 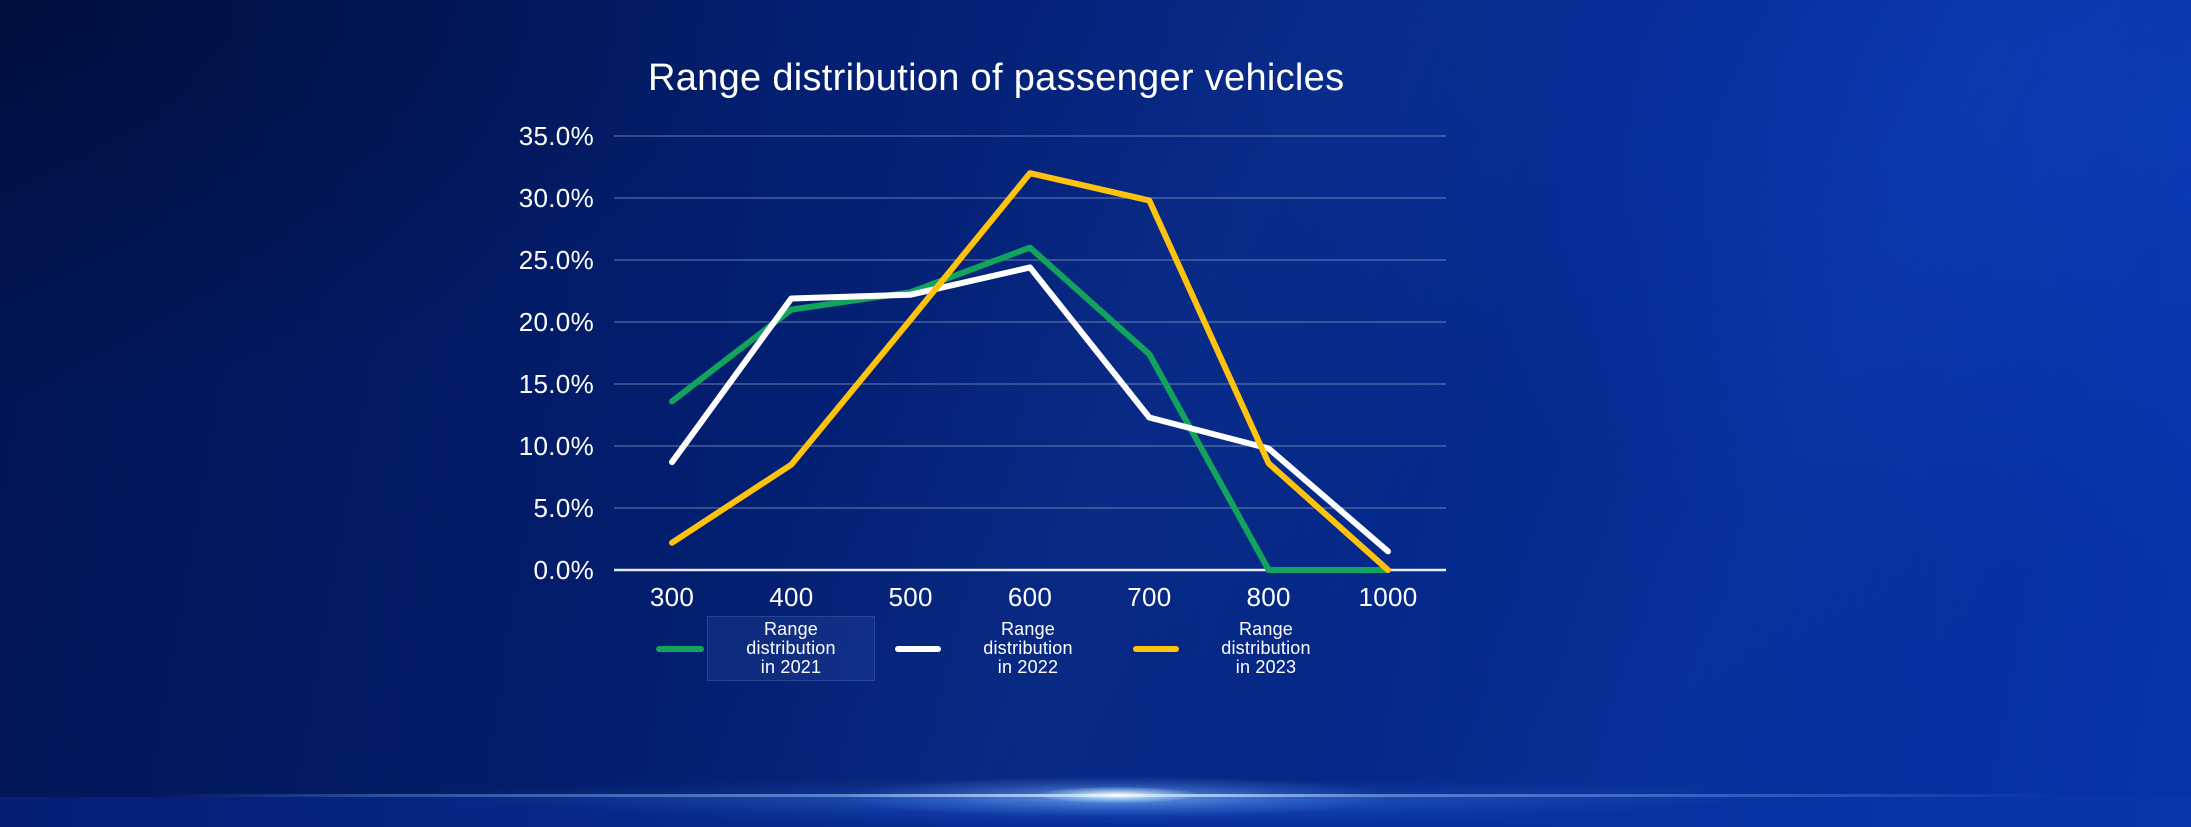 I want to click on chart-title: Range distribution of passenger vehicles, so click(x=996, y=78).